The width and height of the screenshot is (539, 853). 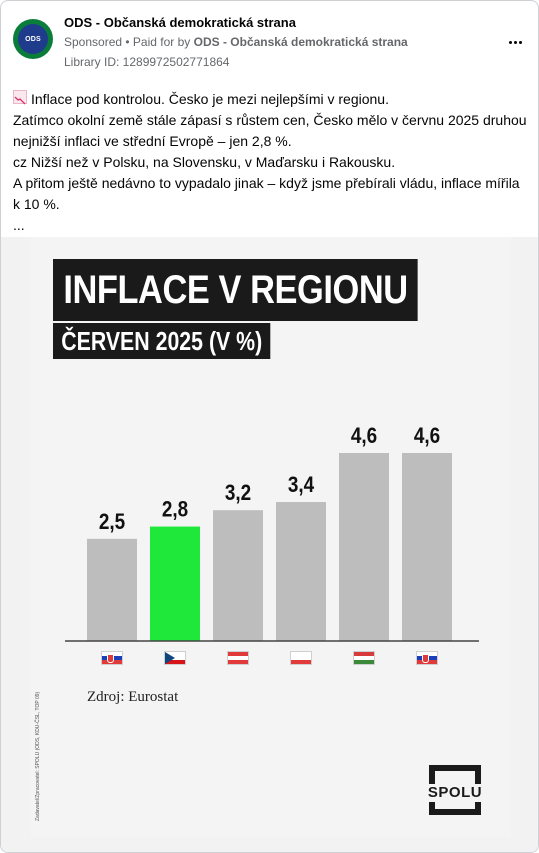 What do you see at coordinates (112, 522) in the screenshot?
I see `data-label: 2,5` at bounding box center [112, 522].